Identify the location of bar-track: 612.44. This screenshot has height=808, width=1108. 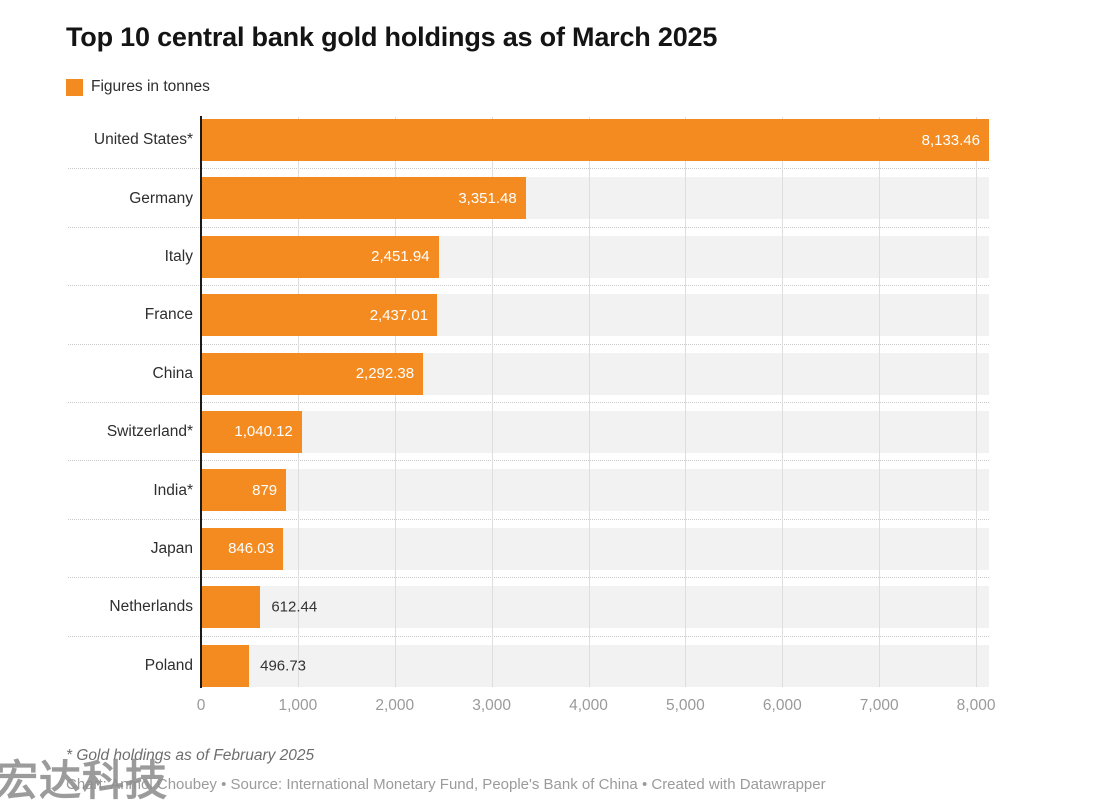
(595, 607).